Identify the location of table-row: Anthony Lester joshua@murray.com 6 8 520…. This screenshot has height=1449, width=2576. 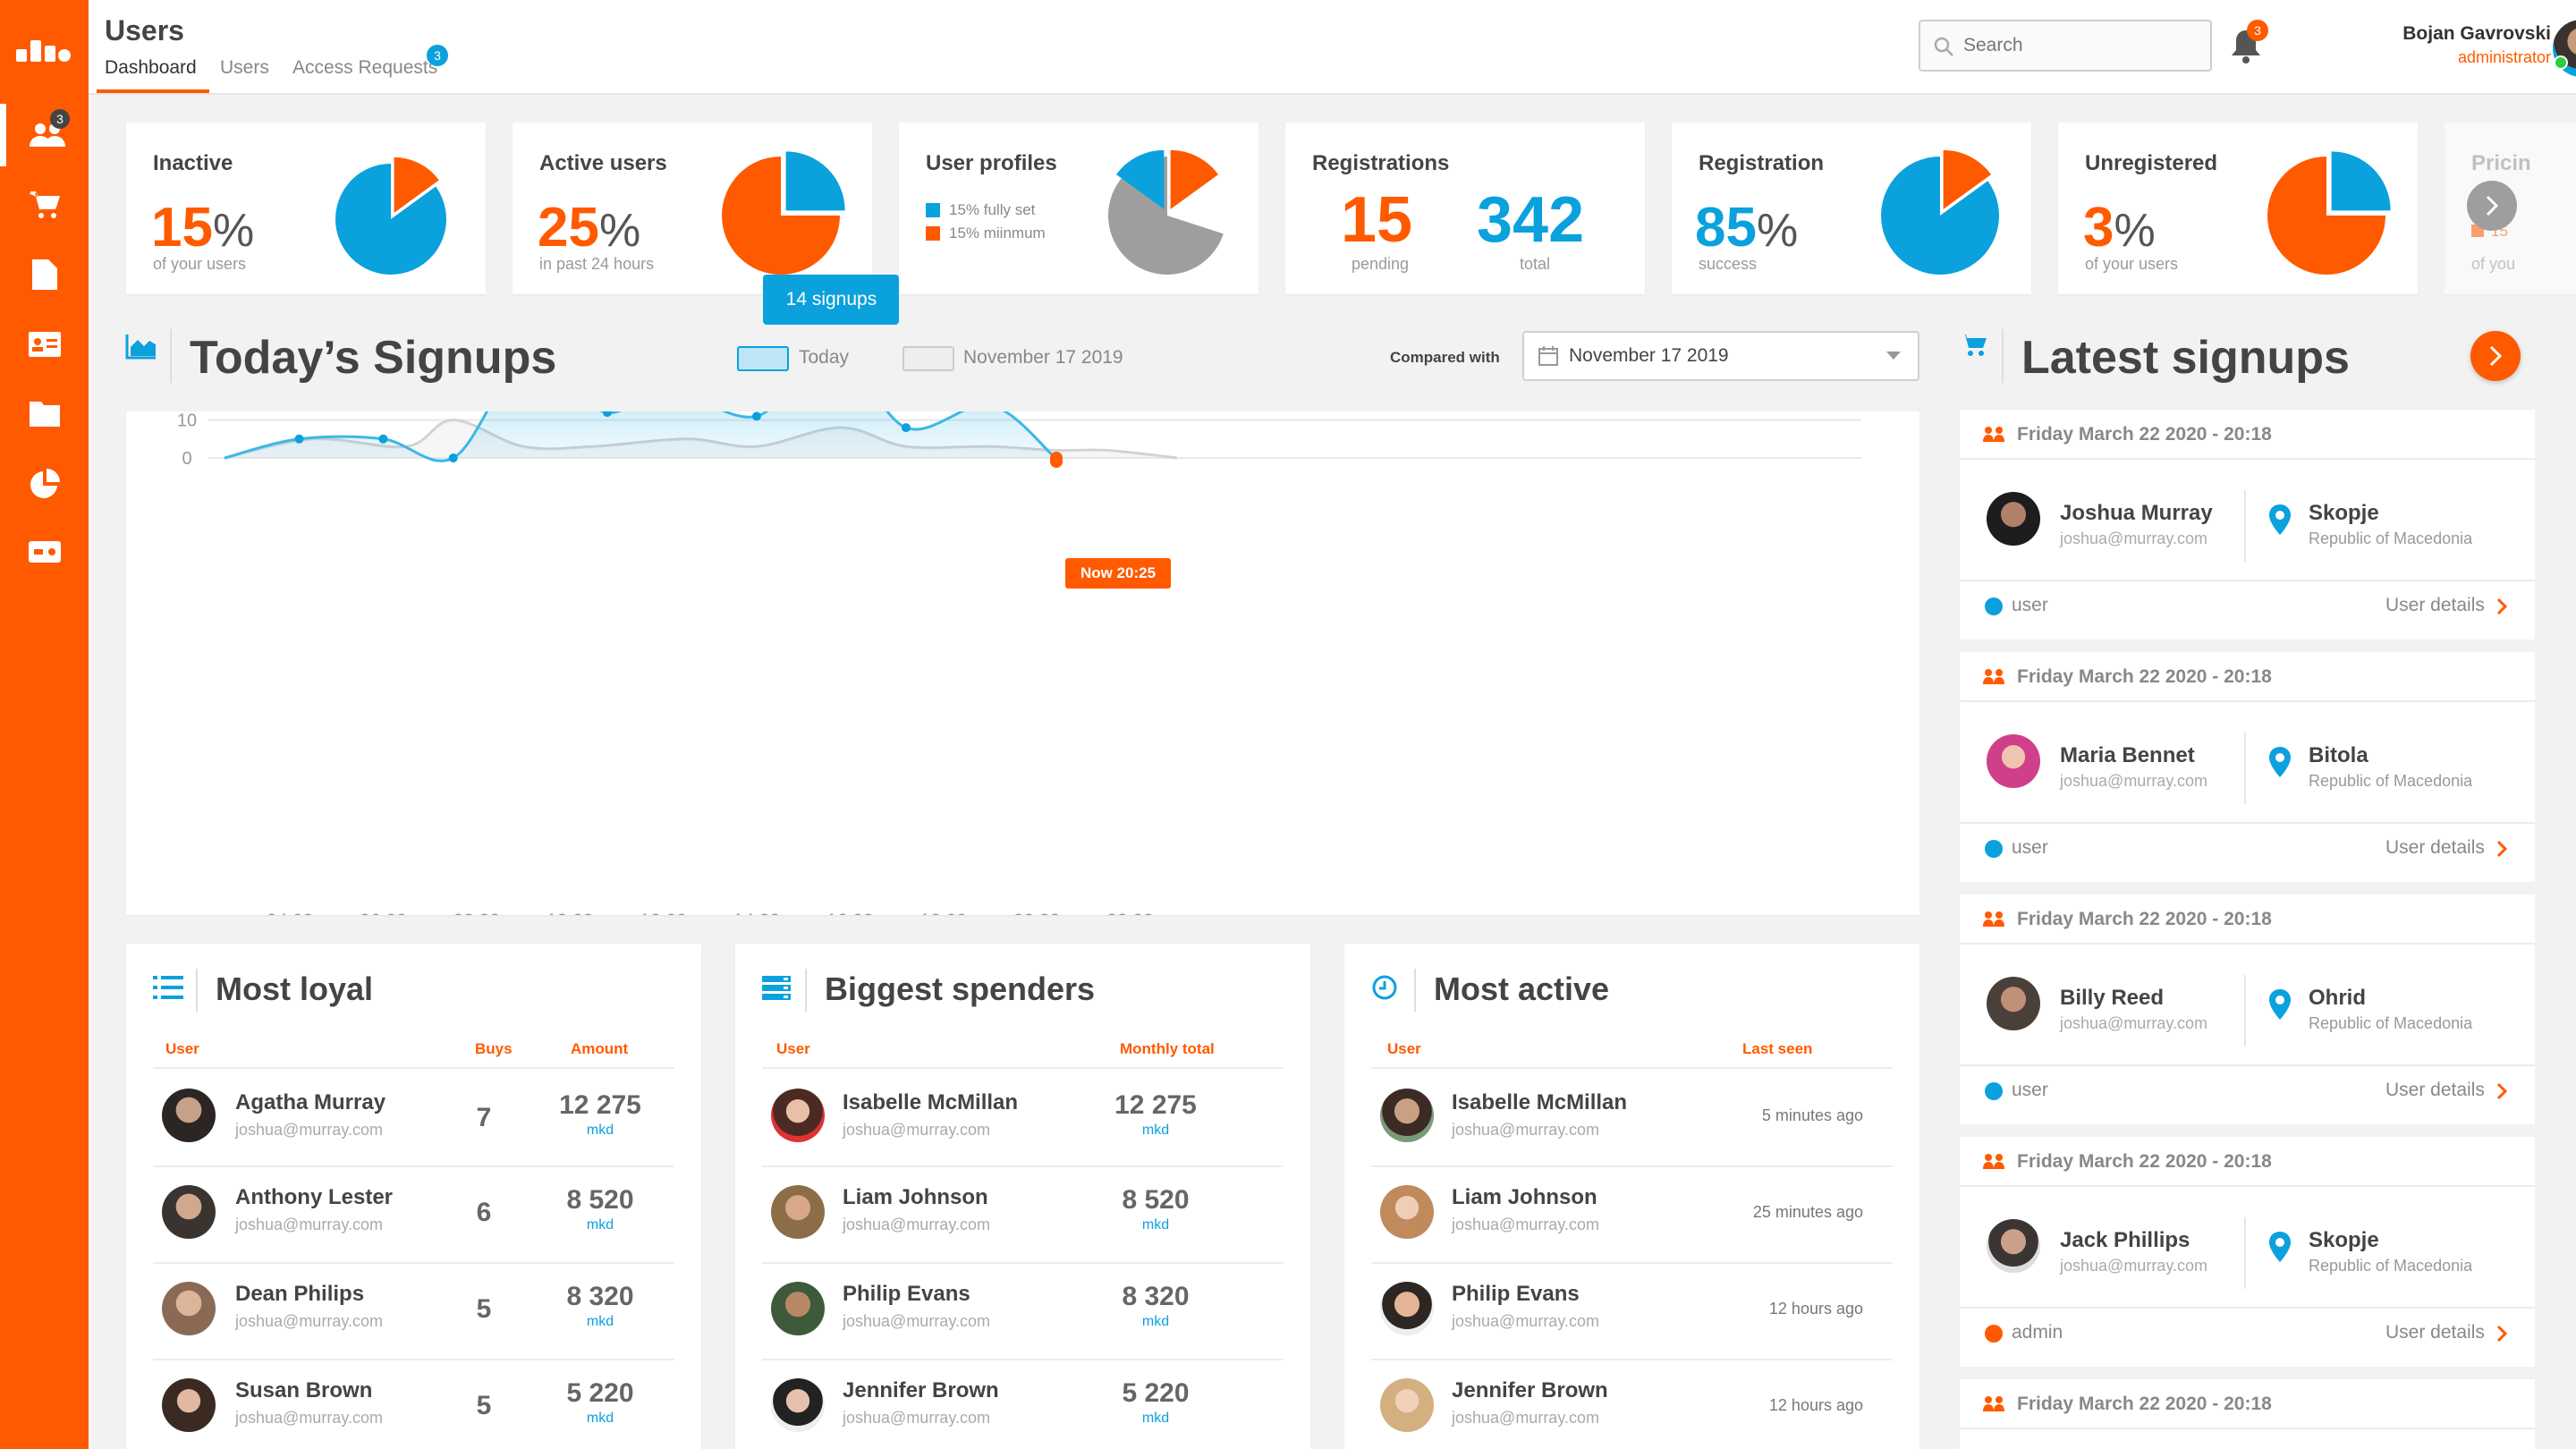
(413, 1214).